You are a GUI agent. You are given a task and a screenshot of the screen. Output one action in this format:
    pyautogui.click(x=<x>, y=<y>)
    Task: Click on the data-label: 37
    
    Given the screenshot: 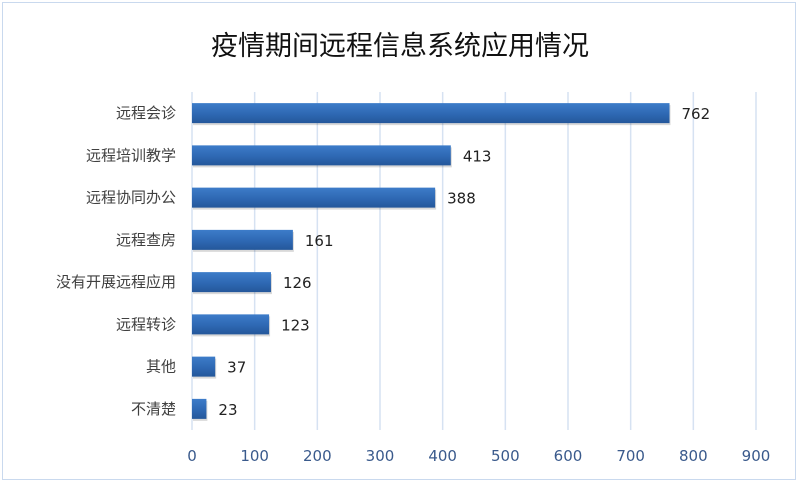 What is the action you would take?
    pyautogui.click(x=236, y=368)
    